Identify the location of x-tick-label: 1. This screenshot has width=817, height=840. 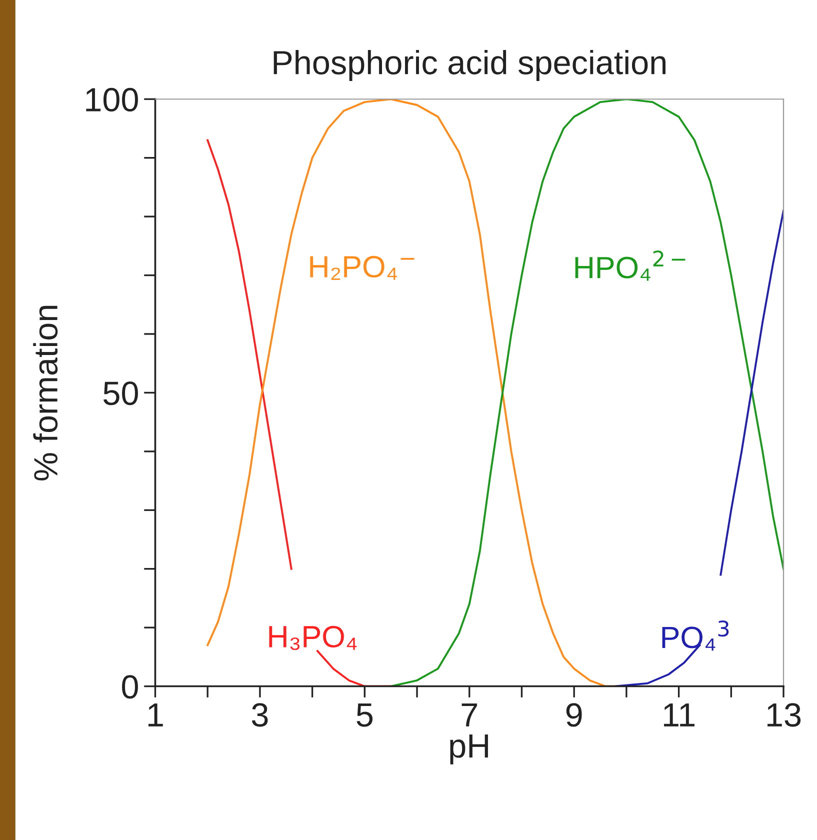
(155, 714).